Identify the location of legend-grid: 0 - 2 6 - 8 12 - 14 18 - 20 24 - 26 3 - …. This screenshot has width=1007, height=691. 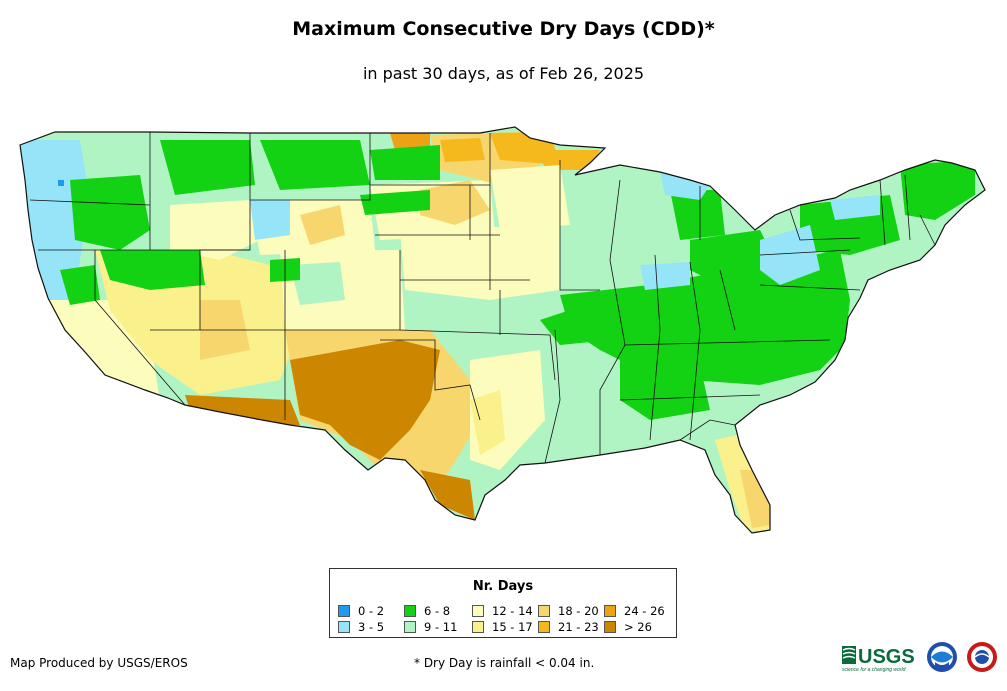
(503, 619).